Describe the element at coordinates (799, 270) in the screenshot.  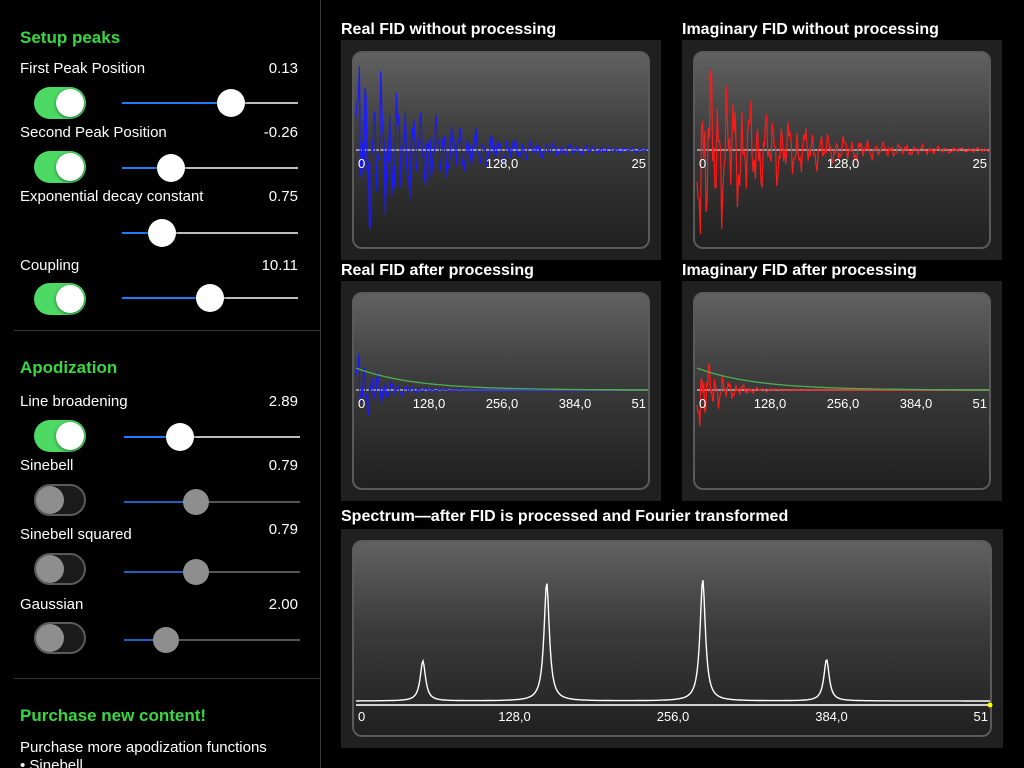
I see `imag-fid-proc-title: Imaginary FID after processing` at that location.